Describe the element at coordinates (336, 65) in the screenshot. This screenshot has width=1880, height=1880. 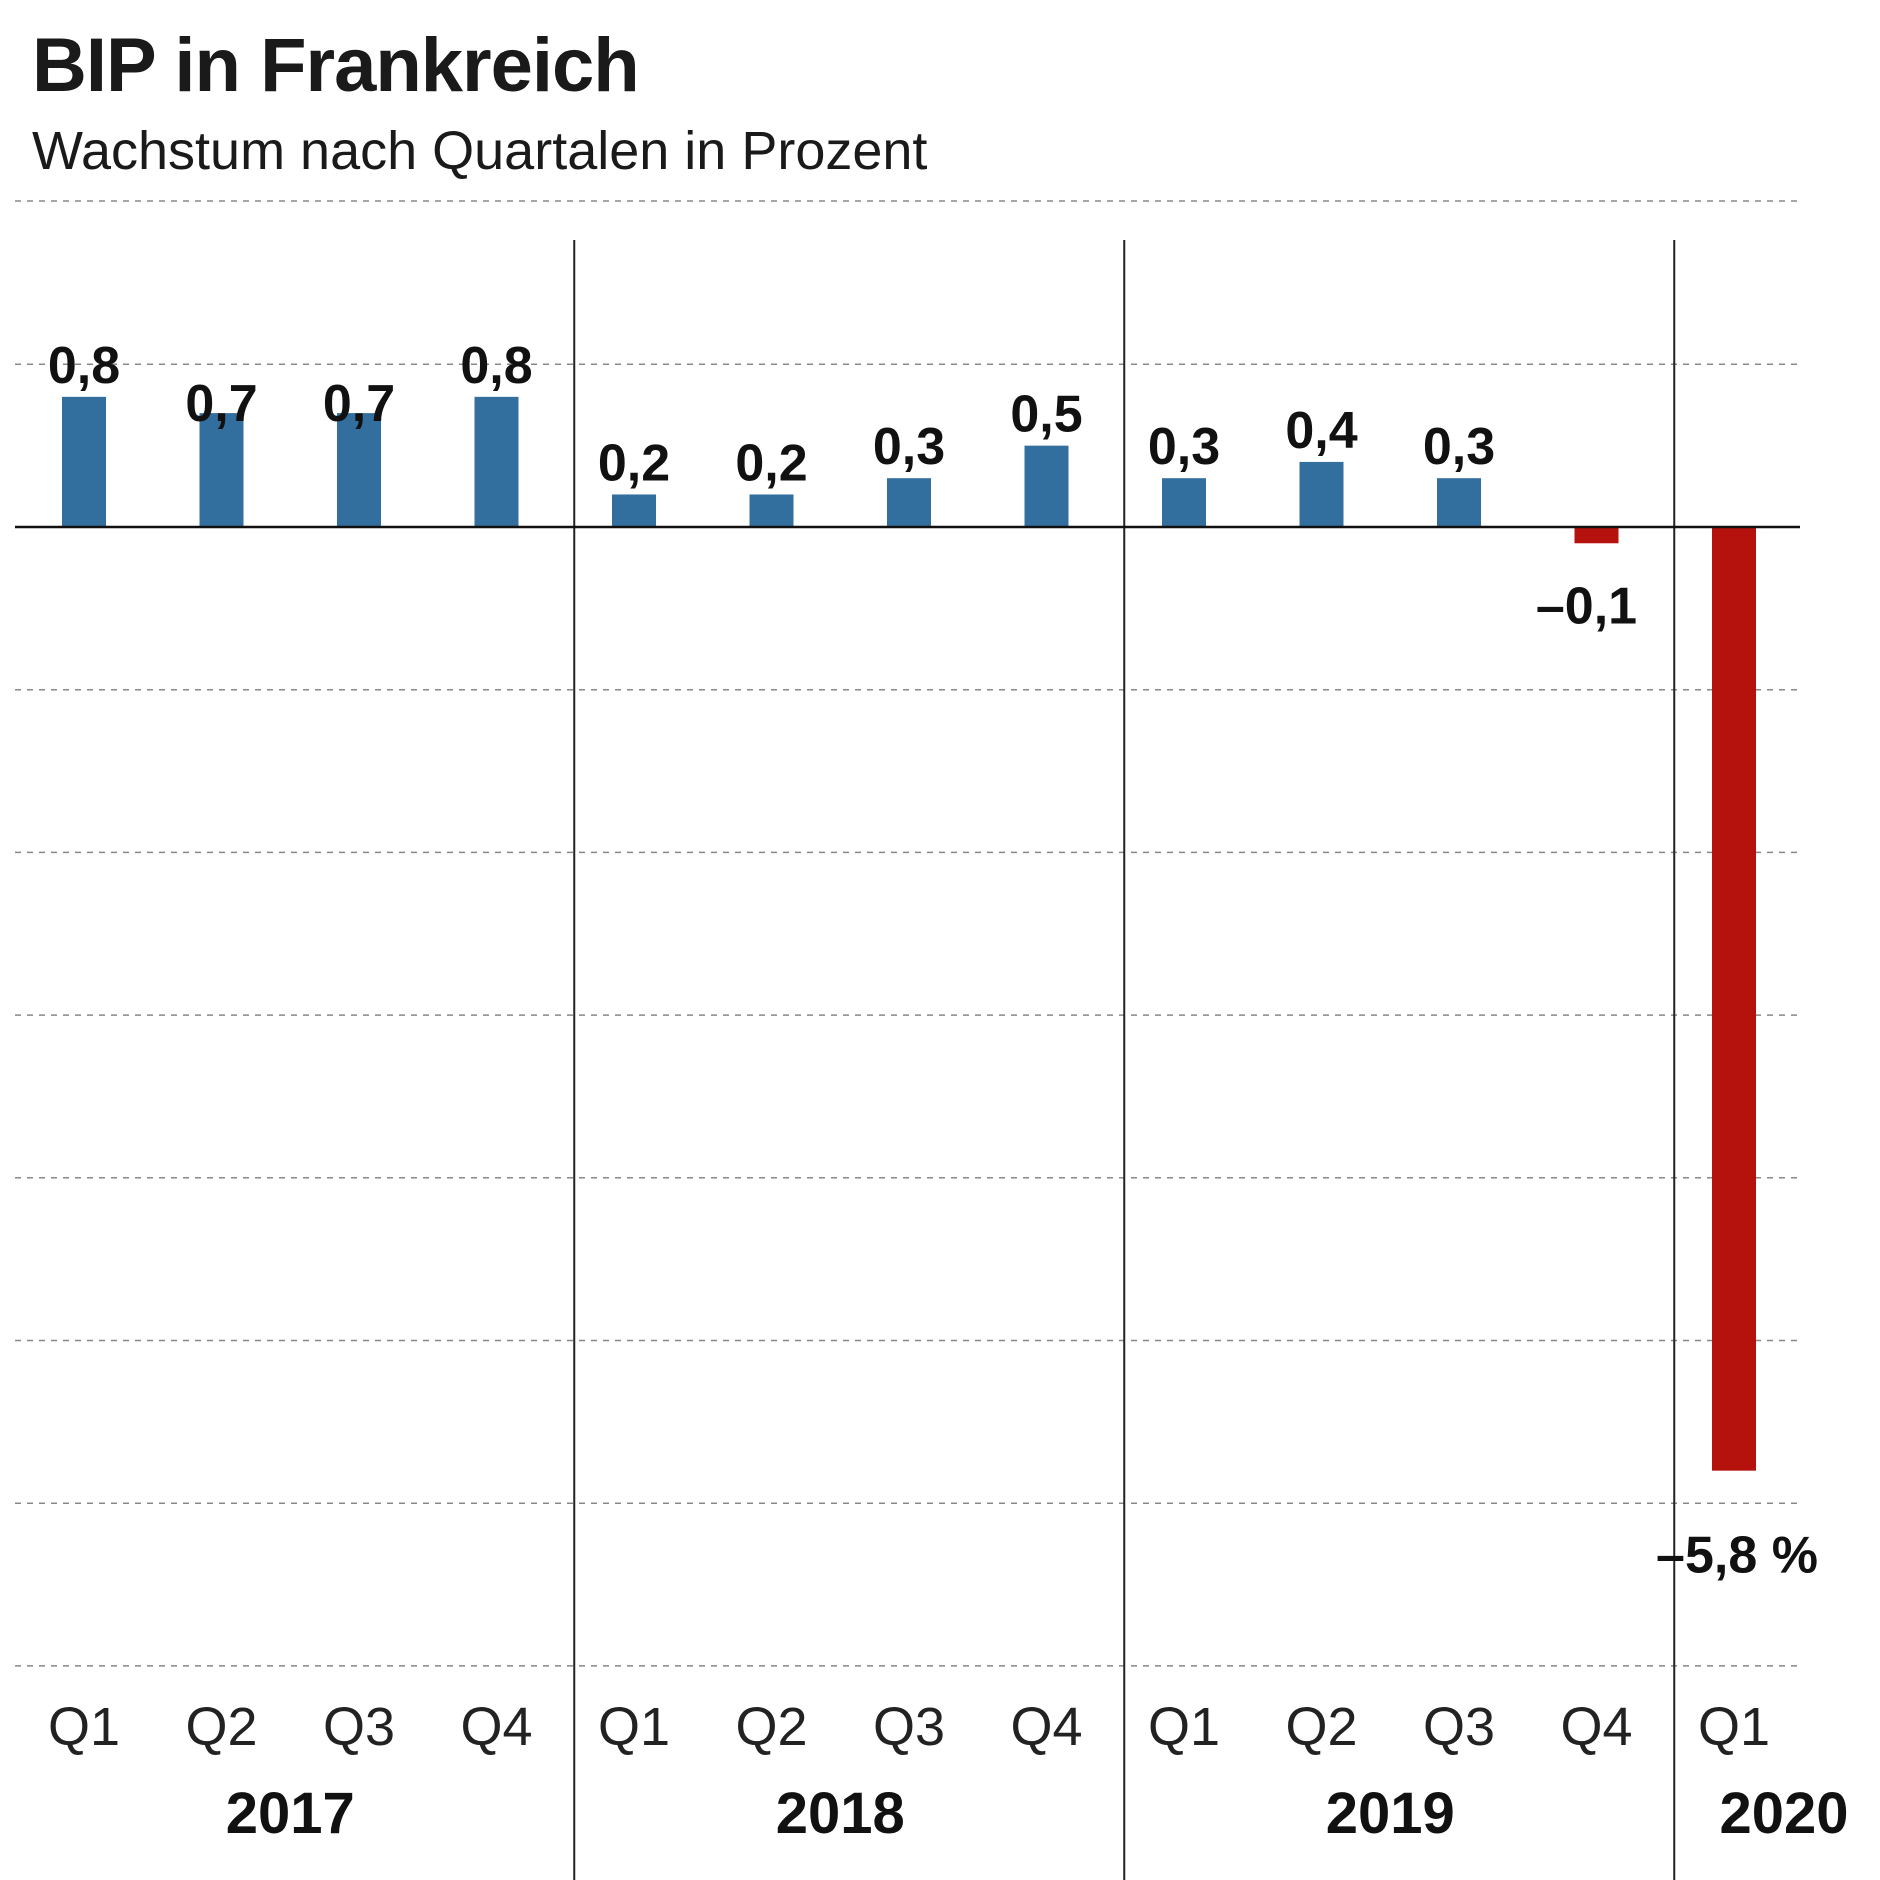
I see `chart-title: BIP in Frankreich` at that location.